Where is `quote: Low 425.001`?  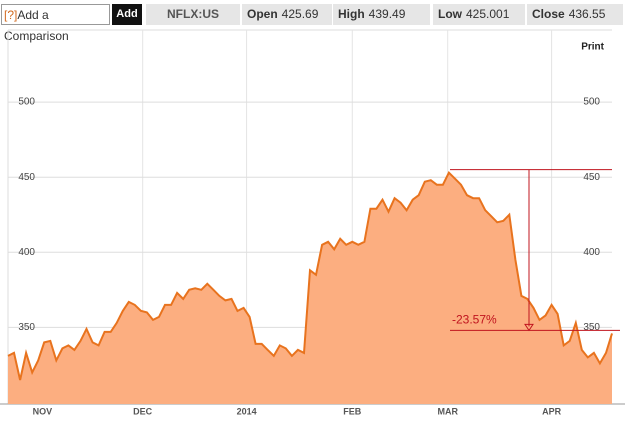
quote: Low 425.001 is located at coordinates (479, 14).